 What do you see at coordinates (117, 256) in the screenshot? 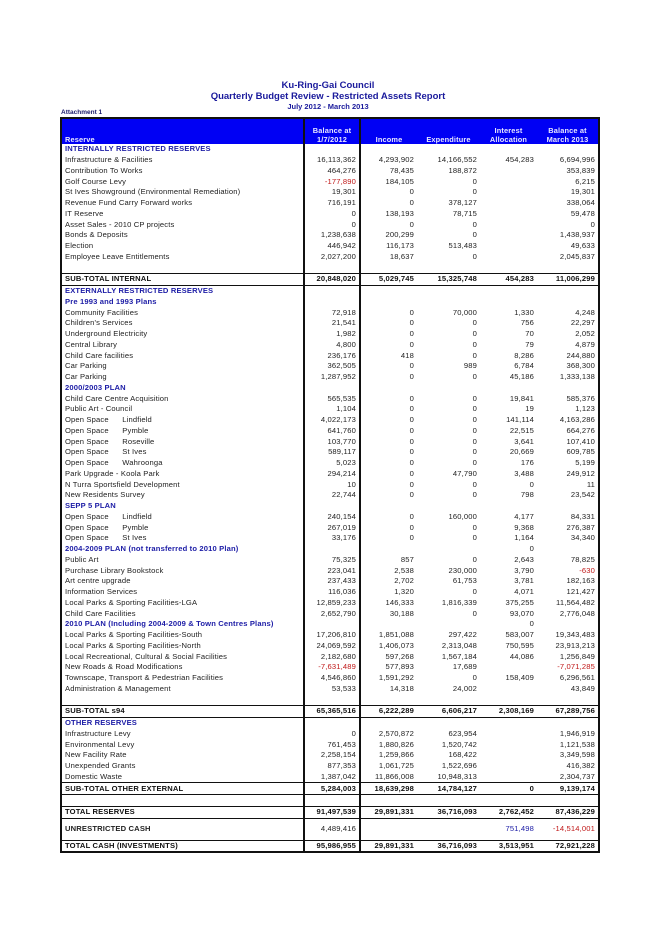
I see `reserve-name: Employee Leave Entitlements` at bounding box center [117, 256].